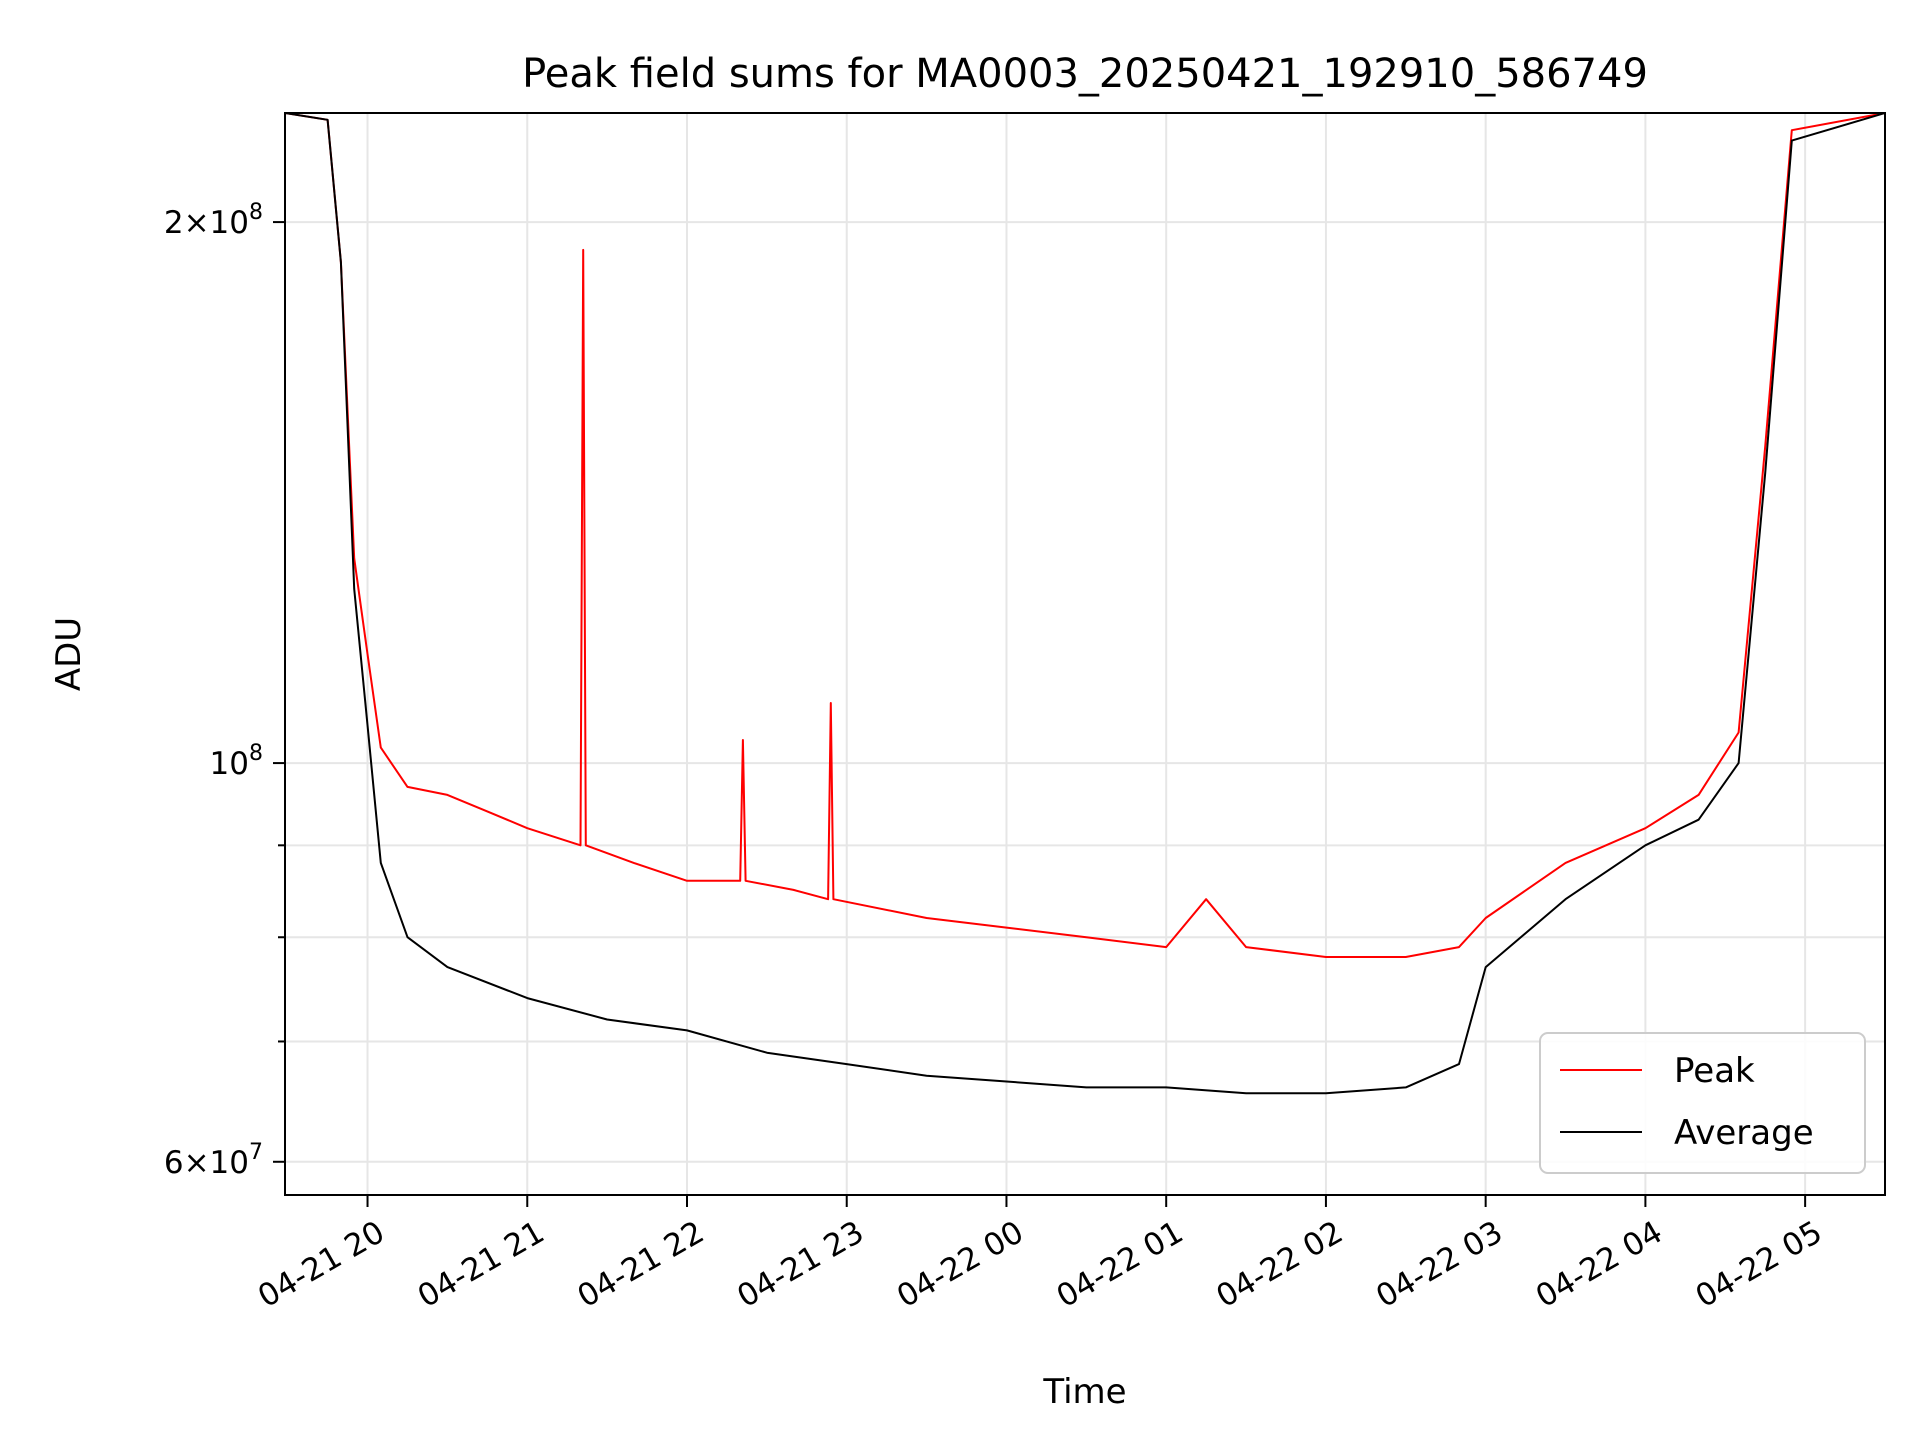  What do you see at coordinates (213, 220) in the screenshot?
I see `y-tick-label: 2×108` at bounding box center [213, 220].